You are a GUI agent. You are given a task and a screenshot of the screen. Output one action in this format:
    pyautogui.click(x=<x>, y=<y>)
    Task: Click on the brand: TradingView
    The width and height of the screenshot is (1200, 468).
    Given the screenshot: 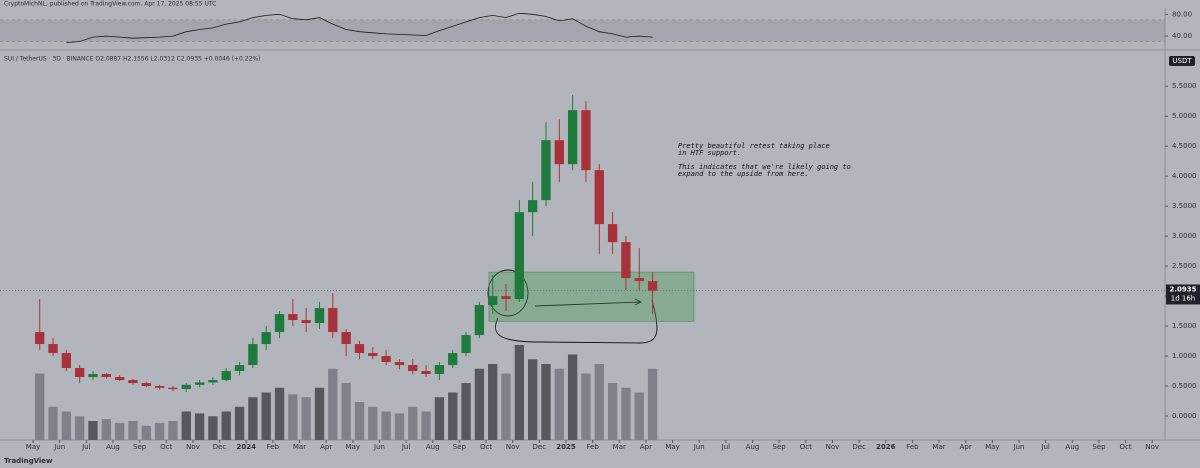 What is the action you would take?
    pyautogui.click(x=28, y=461)
    